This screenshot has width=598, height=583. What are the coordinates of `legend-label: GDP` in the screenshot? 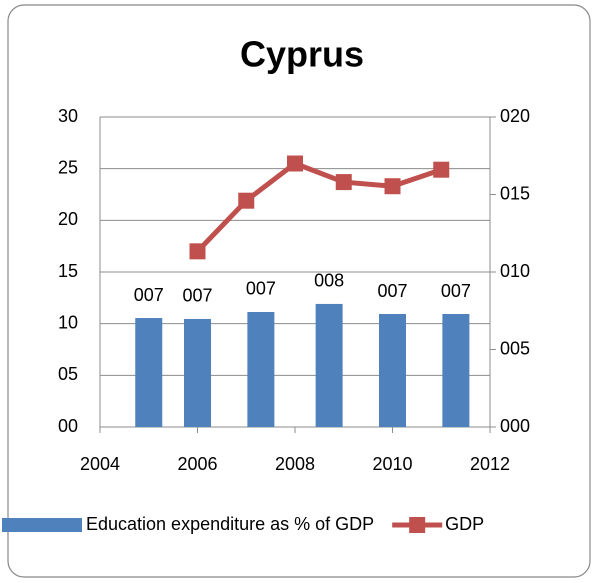 It's located at (464, 524).